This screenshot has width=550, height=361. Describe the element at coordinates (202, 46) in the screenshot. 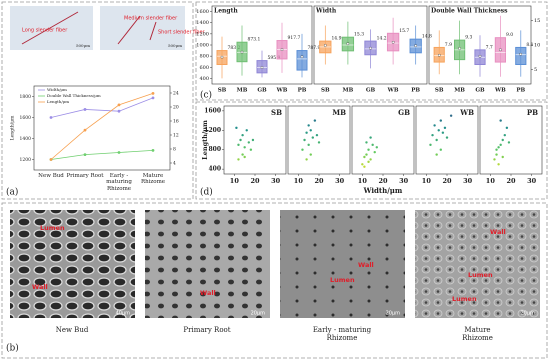

I see `y-tick-label: 1000` at that location.